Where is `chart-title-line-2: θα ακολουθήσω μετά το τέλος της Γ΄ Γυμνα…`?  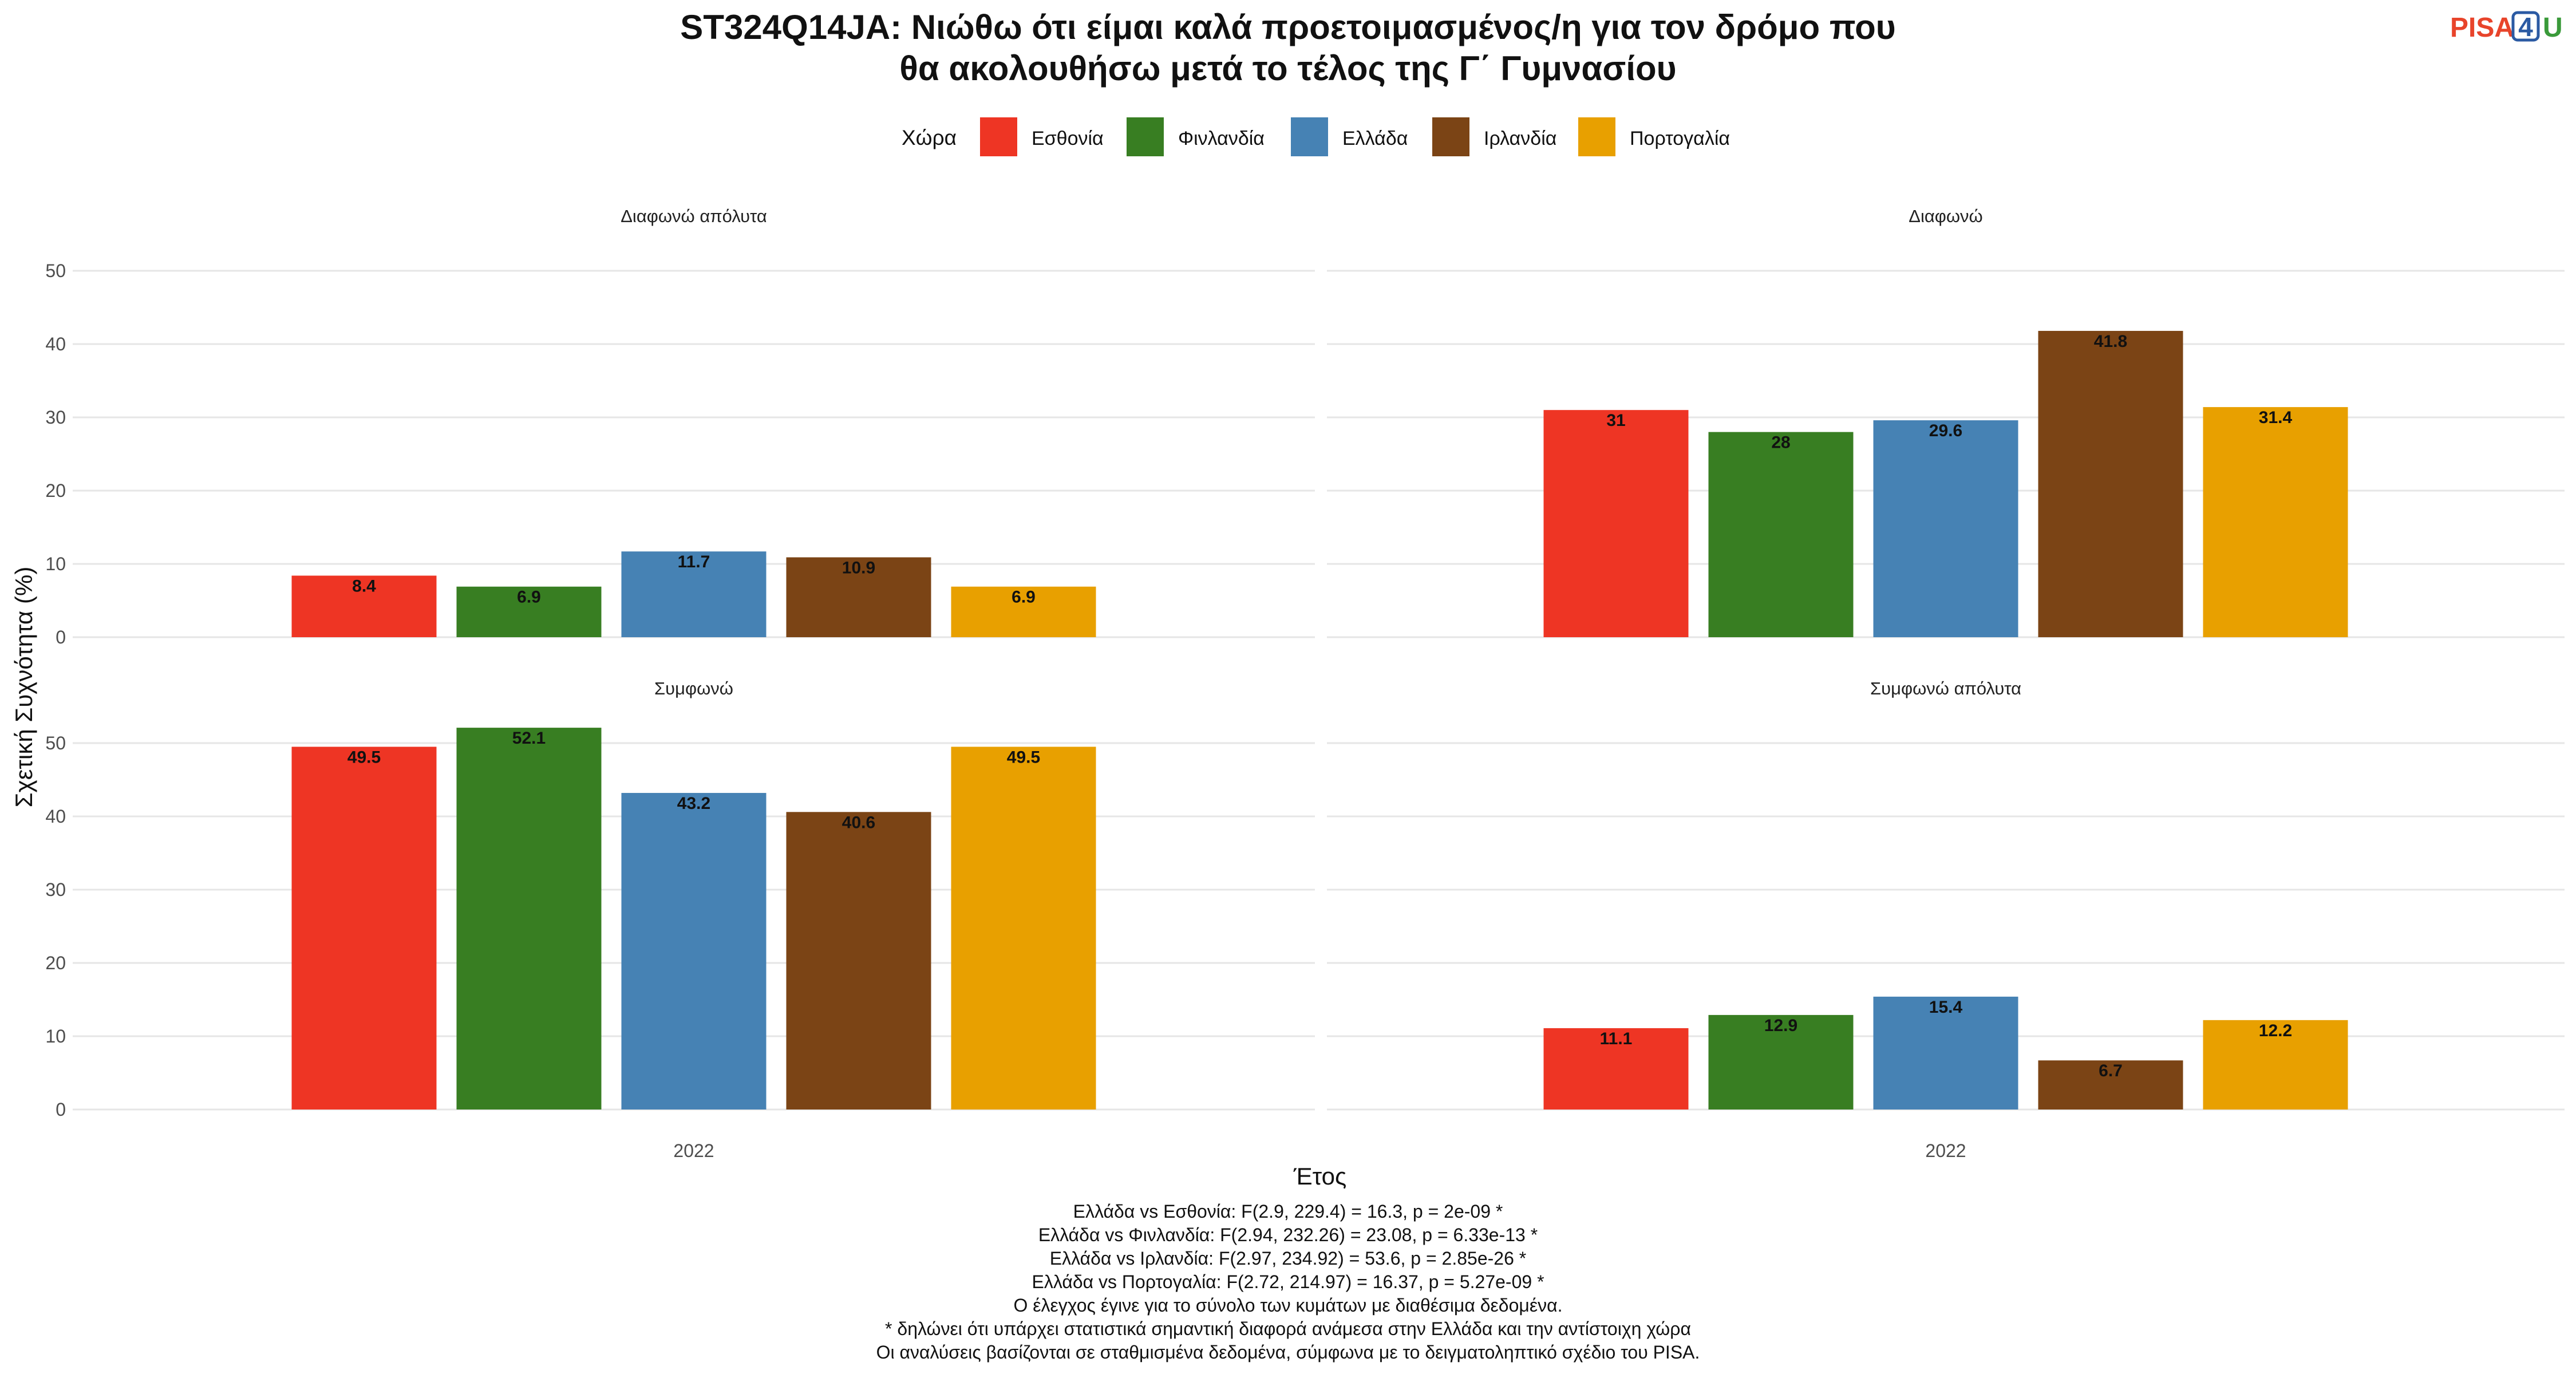 chart-title-line-2: θα ακολουθήσω μετά το τέλος της Γ΄ Γυμνα… is located at coordinates (1287, 68).